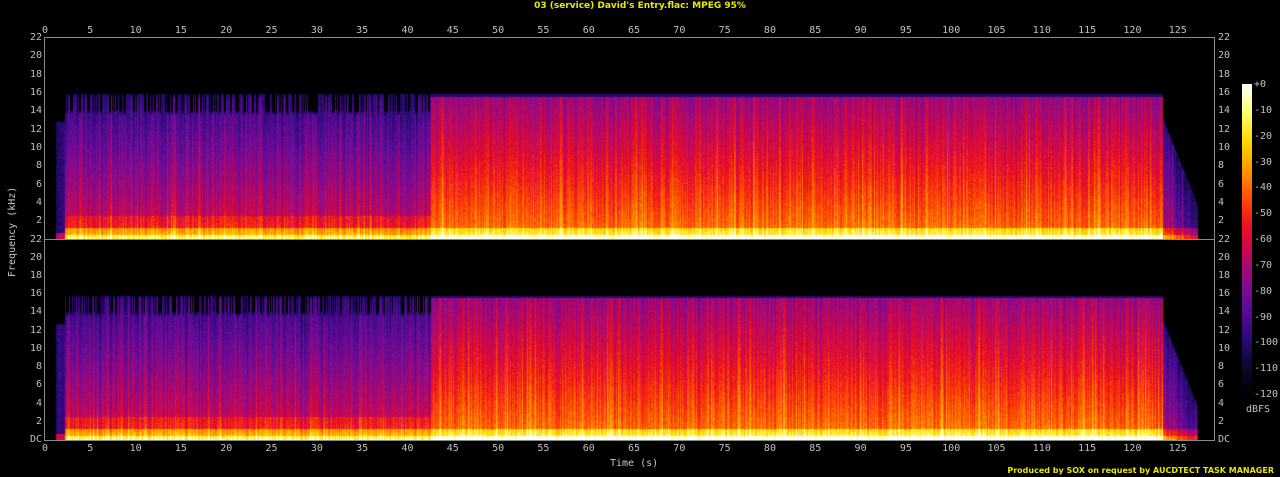  Describe the element at coordinates (1263, 317) in the screenshot. I see `colorbar-tick-label: -90` at that location.